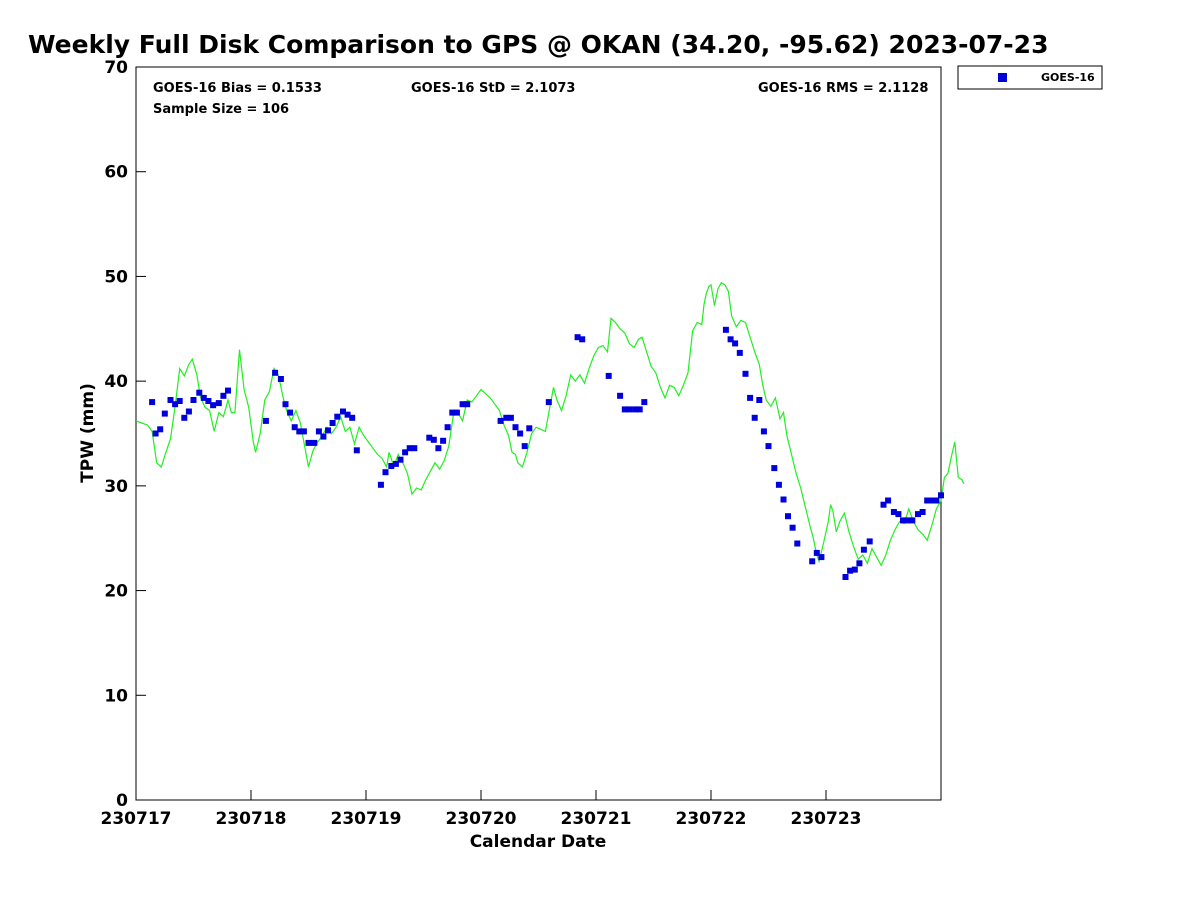 This screenshot has height=900, width=1200. What do you see at coordinates (116, 68) in the screenshot?
I see `y-tick-label: 70` at bounding box center [116, 68].